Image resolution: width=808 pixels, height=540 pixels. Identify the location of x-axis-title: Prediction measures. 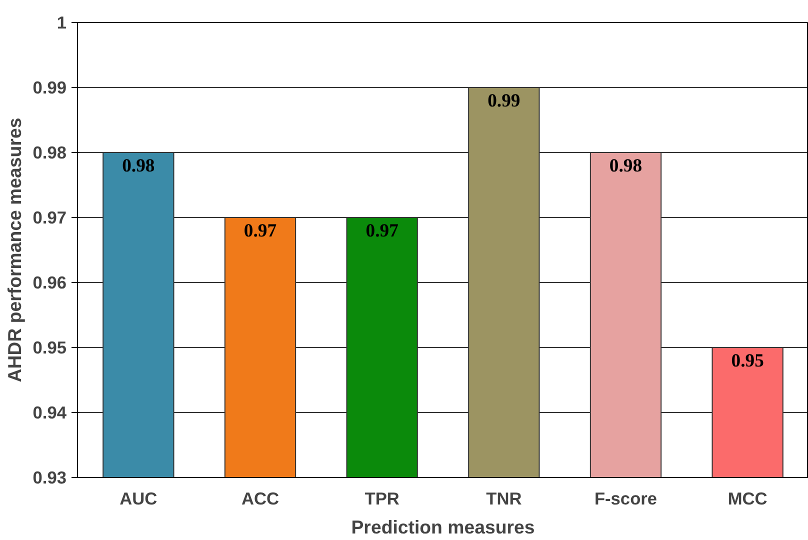
(443, 527).